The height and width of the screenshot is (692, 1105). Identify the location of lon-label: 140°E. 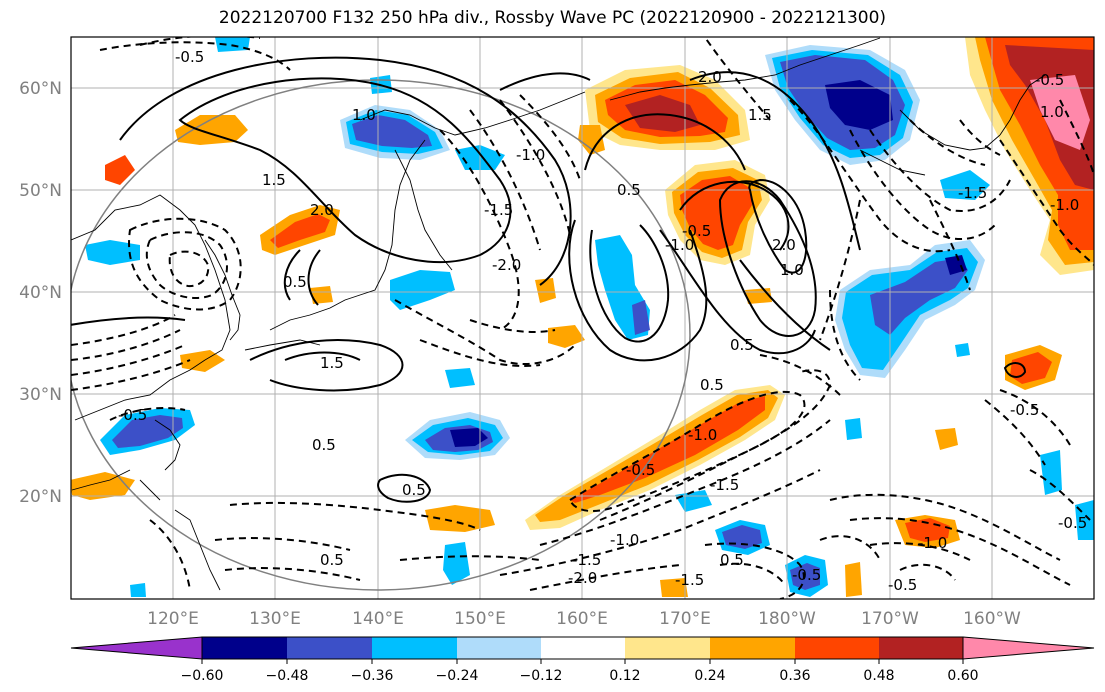
(378, 619).